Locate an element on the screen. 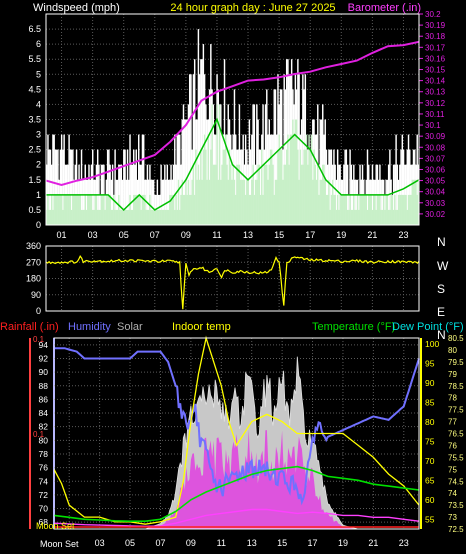 The width and height of the screenshot is (466, 554). indoor-tick-label: 79.5 is located at coordinates (456, 362).